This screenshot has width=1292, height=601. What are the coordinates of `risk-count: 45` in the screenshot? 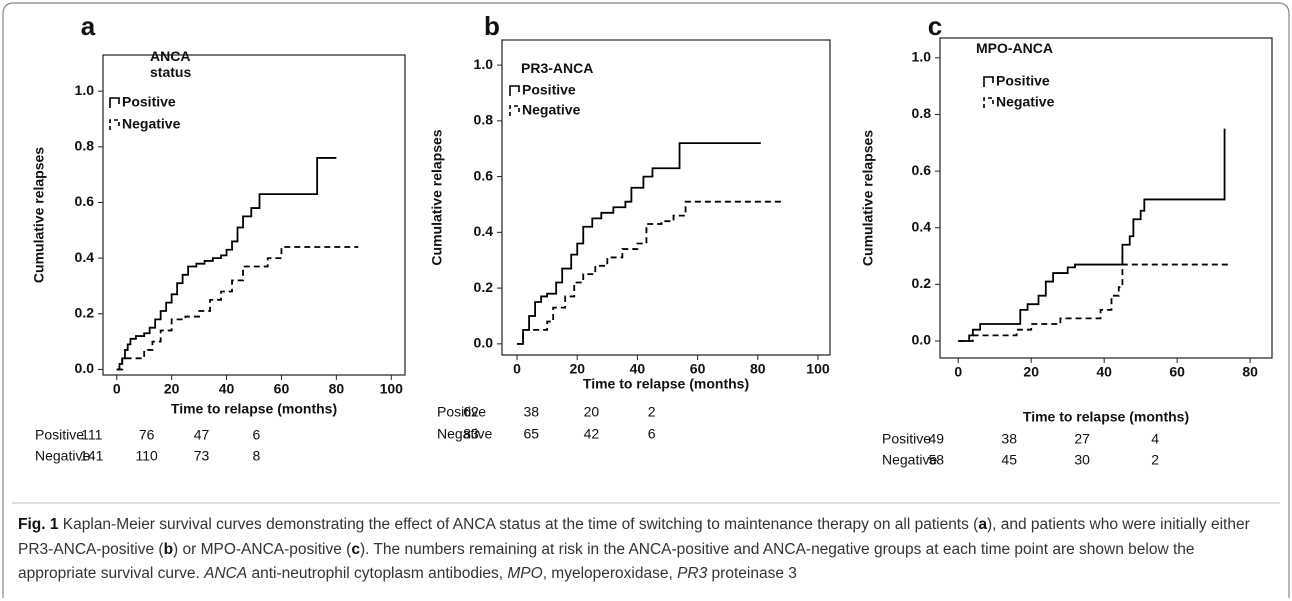 It's located at (1009, 460).